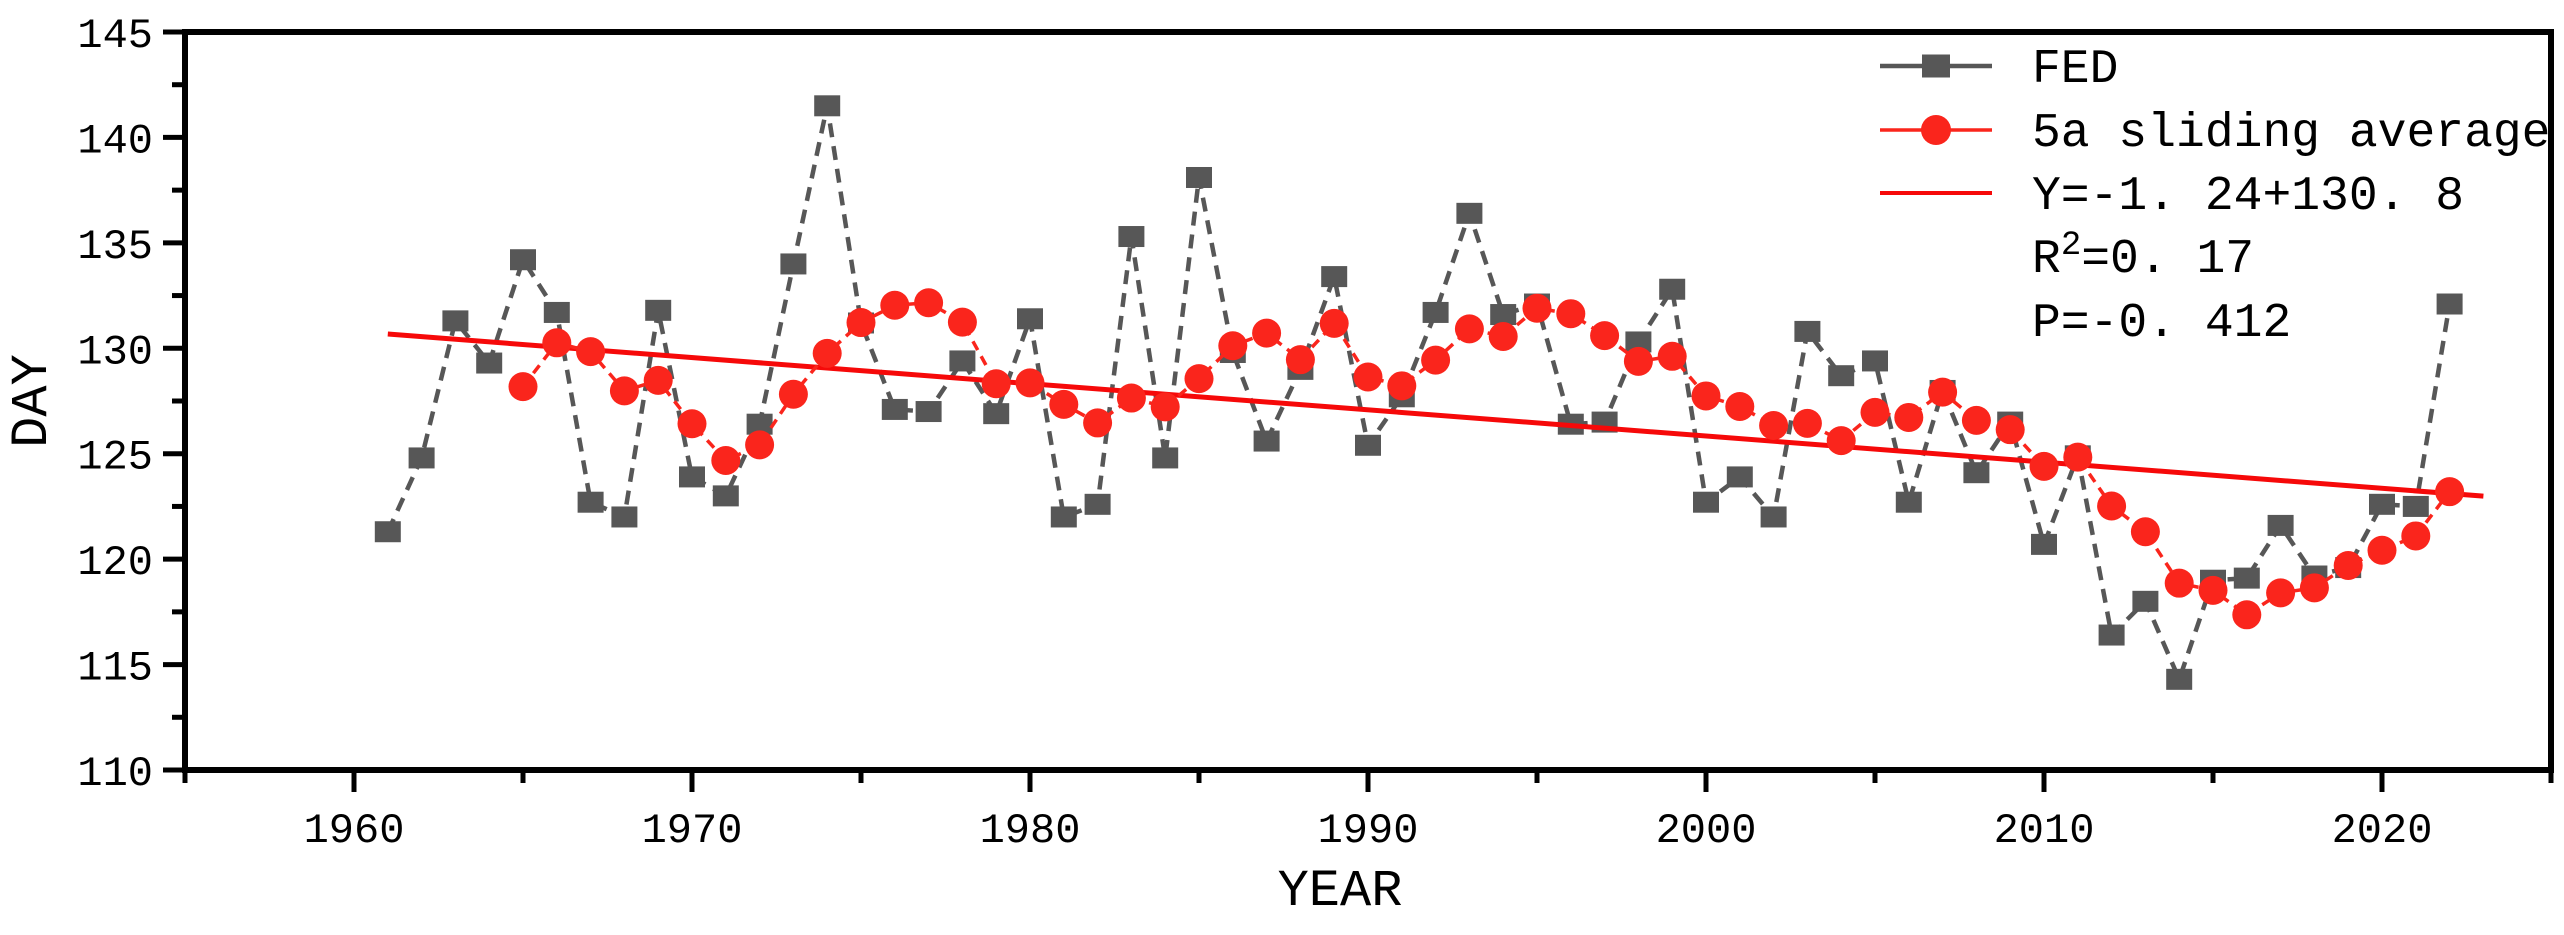 The height and width of the screenshot is (935, 2564). What do you see at coordinates (2075, 70) in the screenshot?
I see `legend-label: FED` at bounding box center [2075, 70].